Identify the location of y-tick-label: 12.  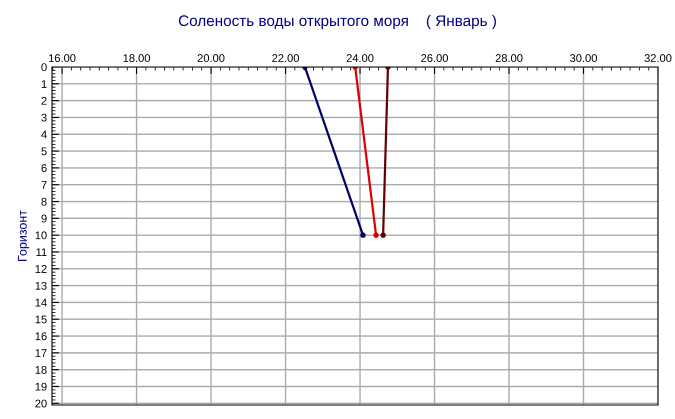
(41, 269).